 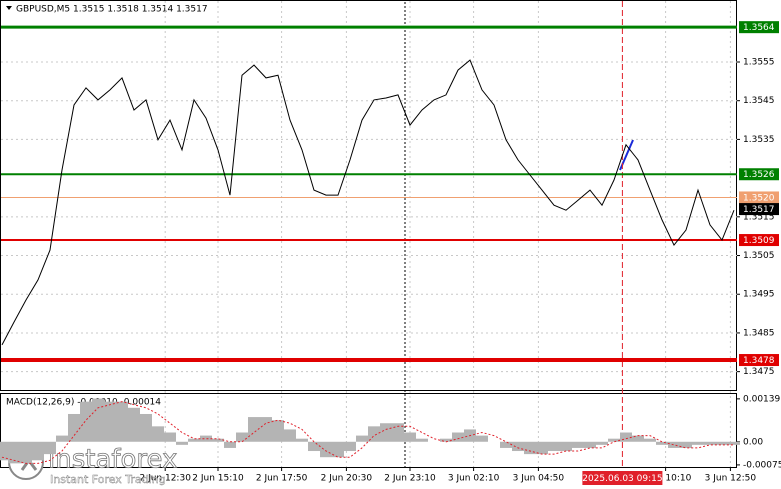 I want to click on current-price-label: 1.3517, so click(x=759, y=210).